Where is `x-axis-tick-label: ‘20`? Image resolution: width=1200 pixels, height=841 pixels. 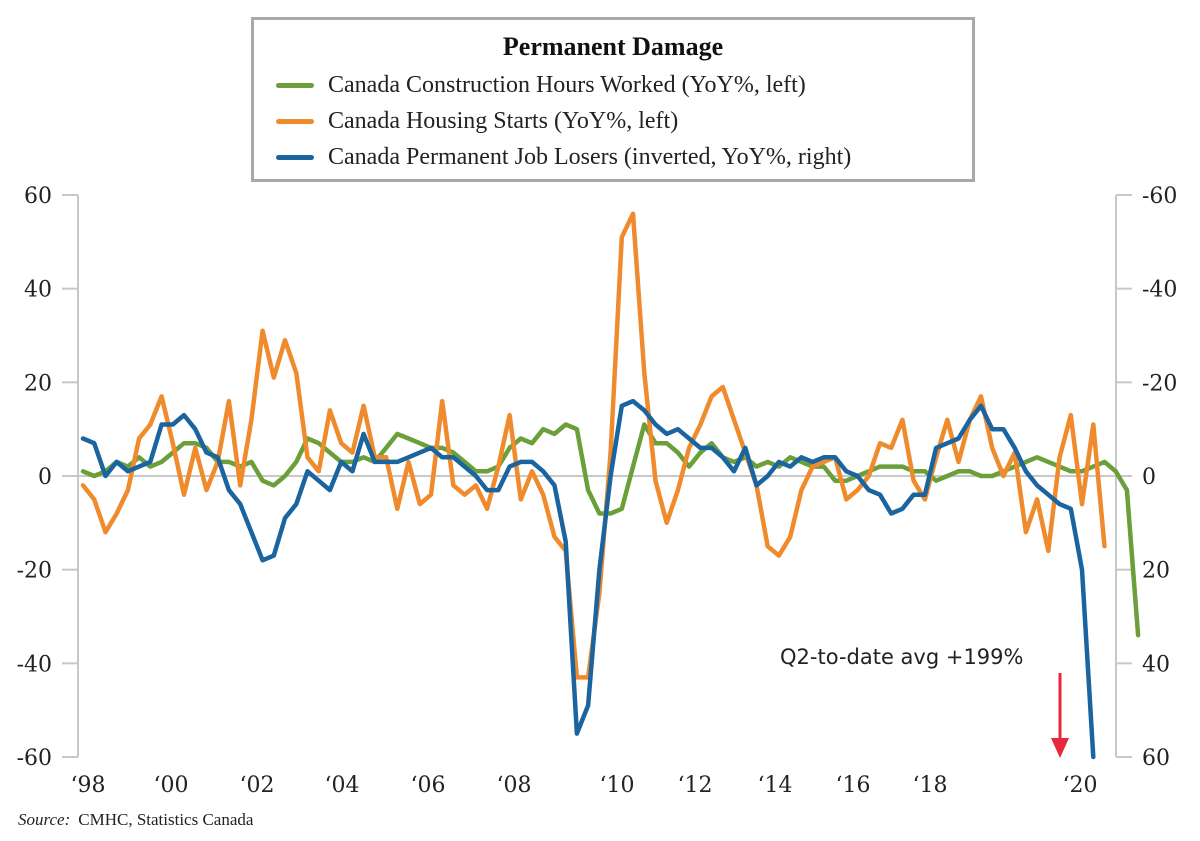 x-axis-tick-label: ‘20 is located at coordinates (1080, 785).